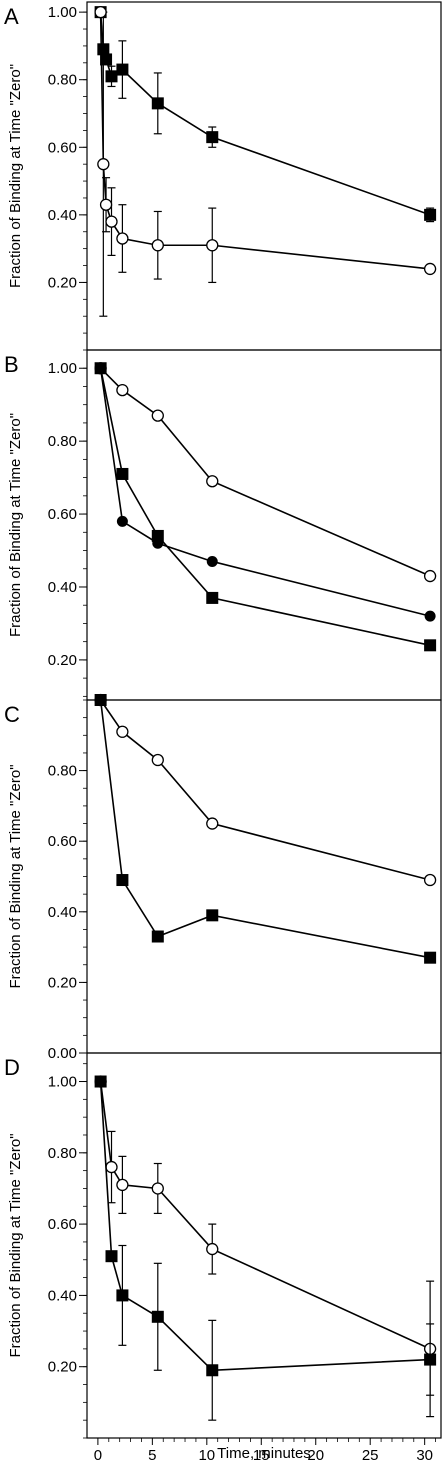 This screenshot has width=447, height=1464. What do you see at coordinates (424, 1455) in the screenshot?
I see `x-tick-label: 30` at bounding box center [424, 1455].